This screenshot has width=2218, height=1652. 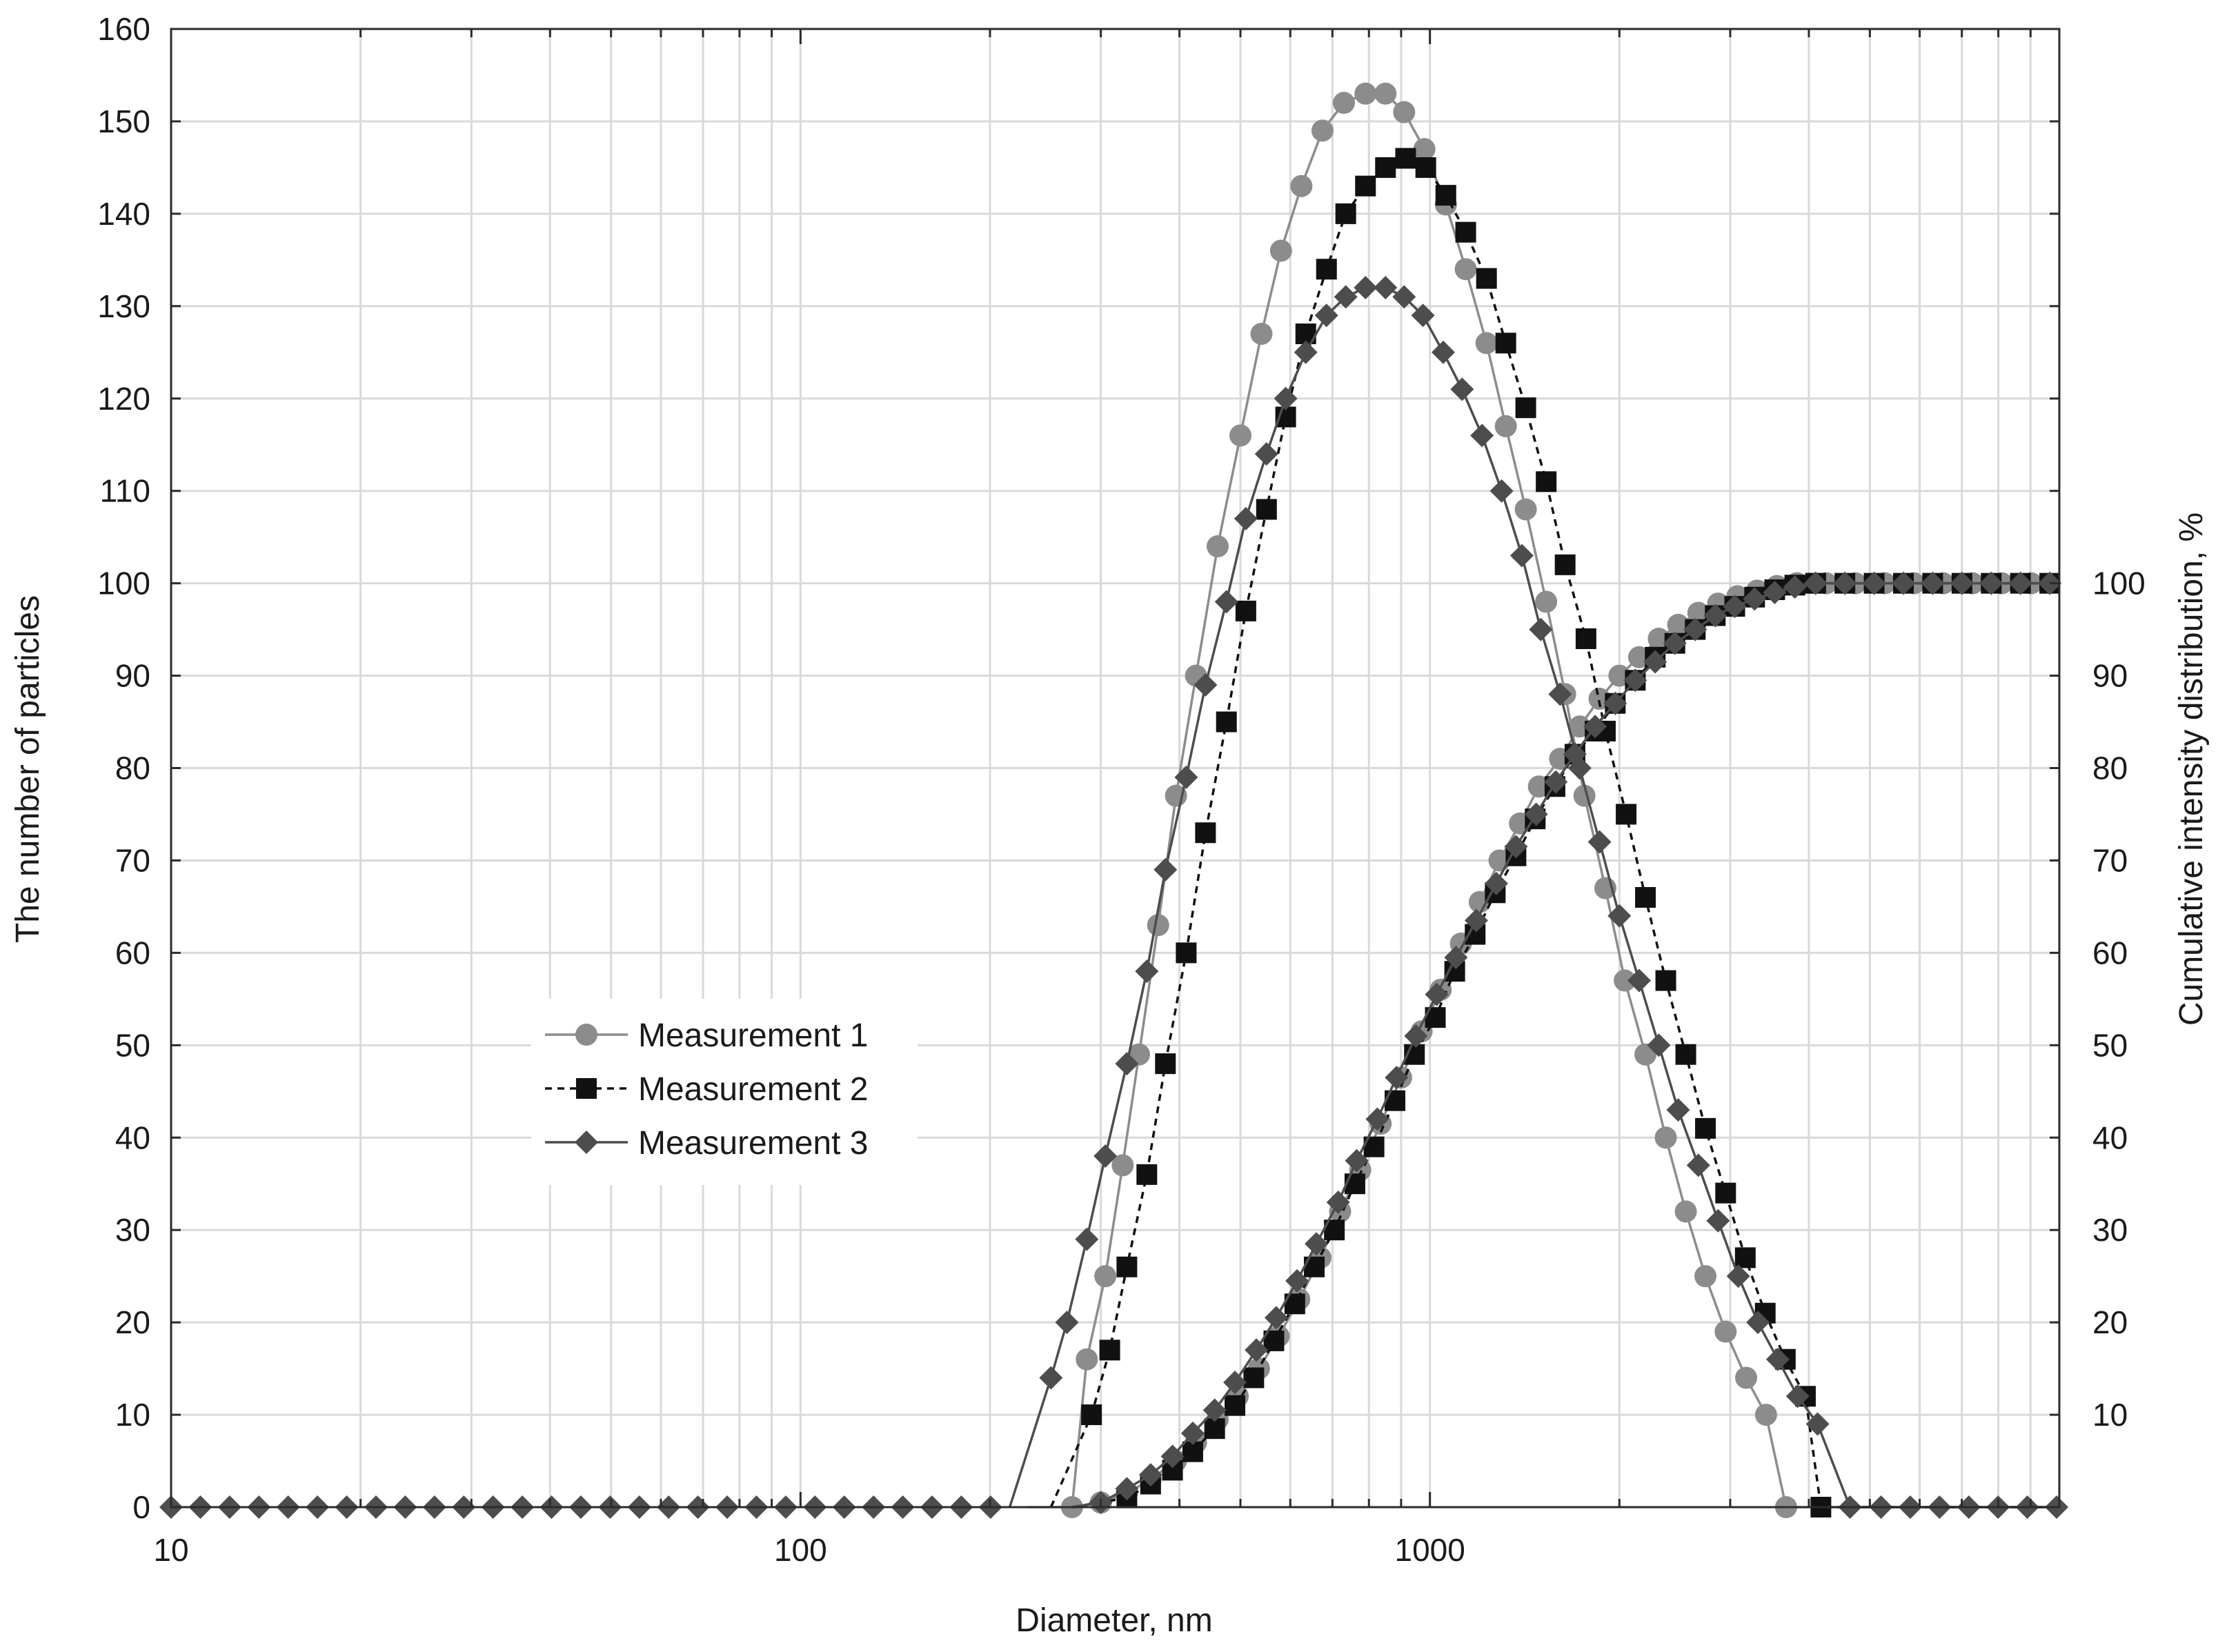 What do you see at coordinates (132, 1415) in the screenshot?
I see `y-tick-label: 10` at bounding box center [132, 1415].